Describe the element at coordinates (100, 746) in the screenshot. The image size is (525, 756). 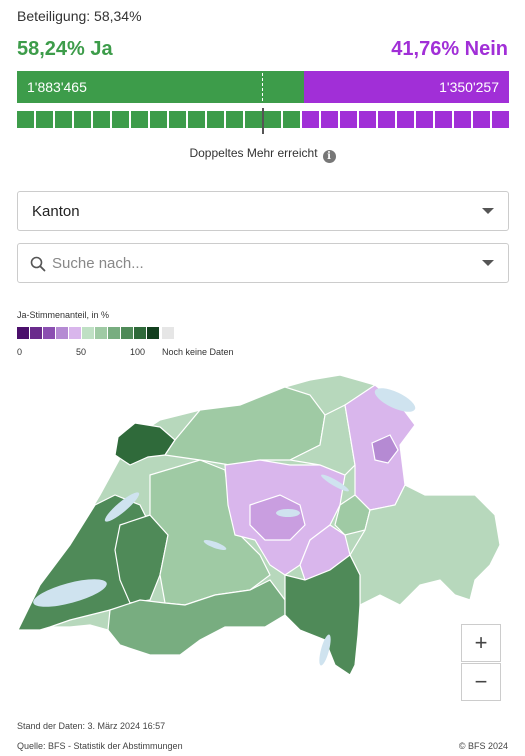
I see `data-source: Quelle: BFS - Statistik der Abstimmungen` at that location.